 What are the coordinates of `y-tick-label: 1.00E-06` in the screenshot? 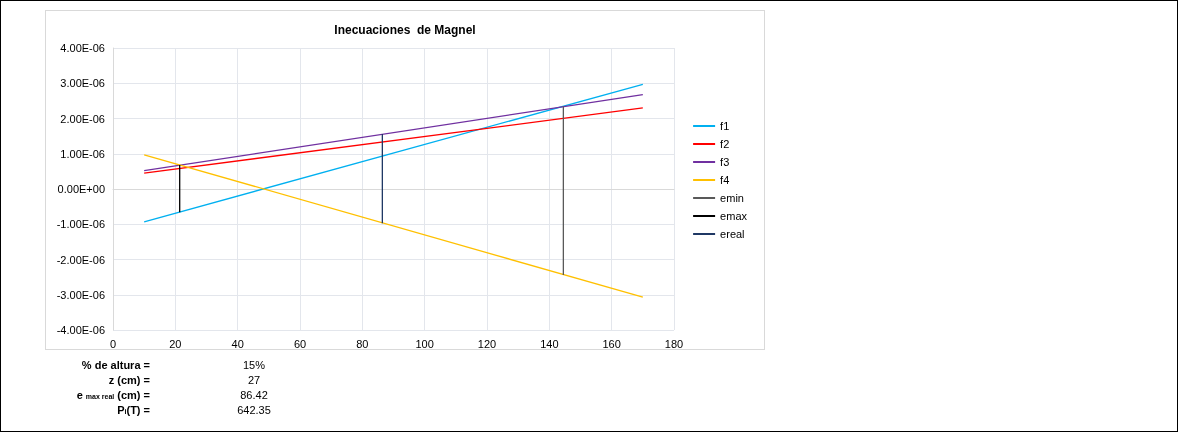 It's located at (82, 153).